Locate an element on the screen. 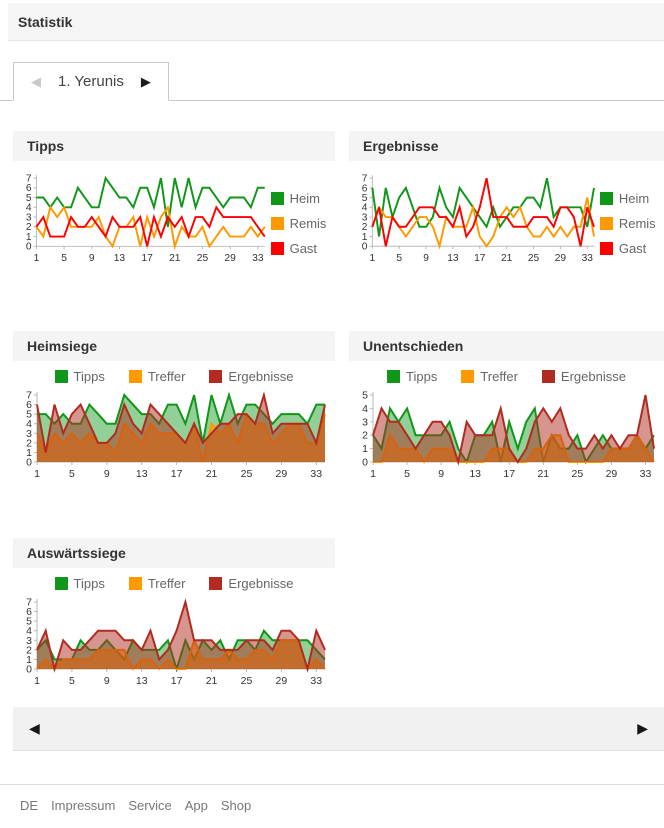 Image resolution: width=664 pixels, height=828 pixels. remis-swatch-icon is located at coordinates (606, 223).